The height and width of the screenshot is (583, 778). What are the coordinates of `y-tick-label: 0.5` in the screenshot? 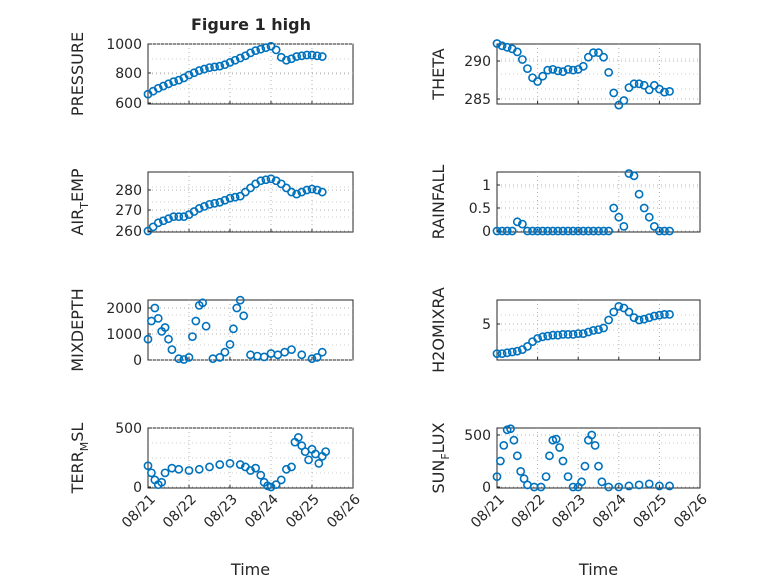 It's located at (480, 209).